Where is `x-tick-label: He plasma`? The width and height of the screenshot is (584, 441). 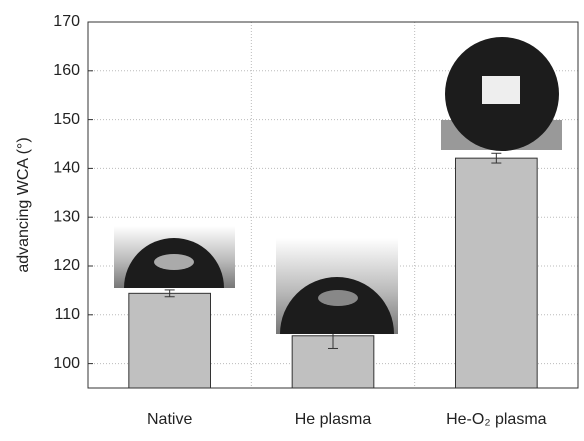
x-tick-label: He plasma is located at coordinates (333, 419).